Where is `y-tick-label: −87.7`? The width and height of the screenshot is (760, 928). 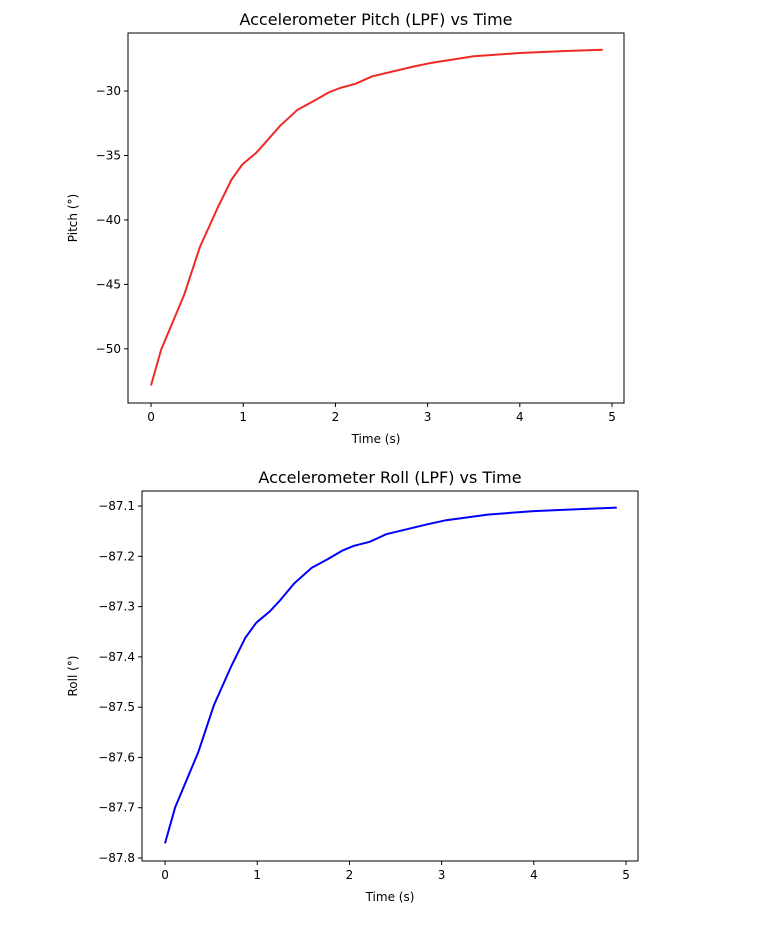 y-tick-label: −87.7 is located at coordinates (116, 808).